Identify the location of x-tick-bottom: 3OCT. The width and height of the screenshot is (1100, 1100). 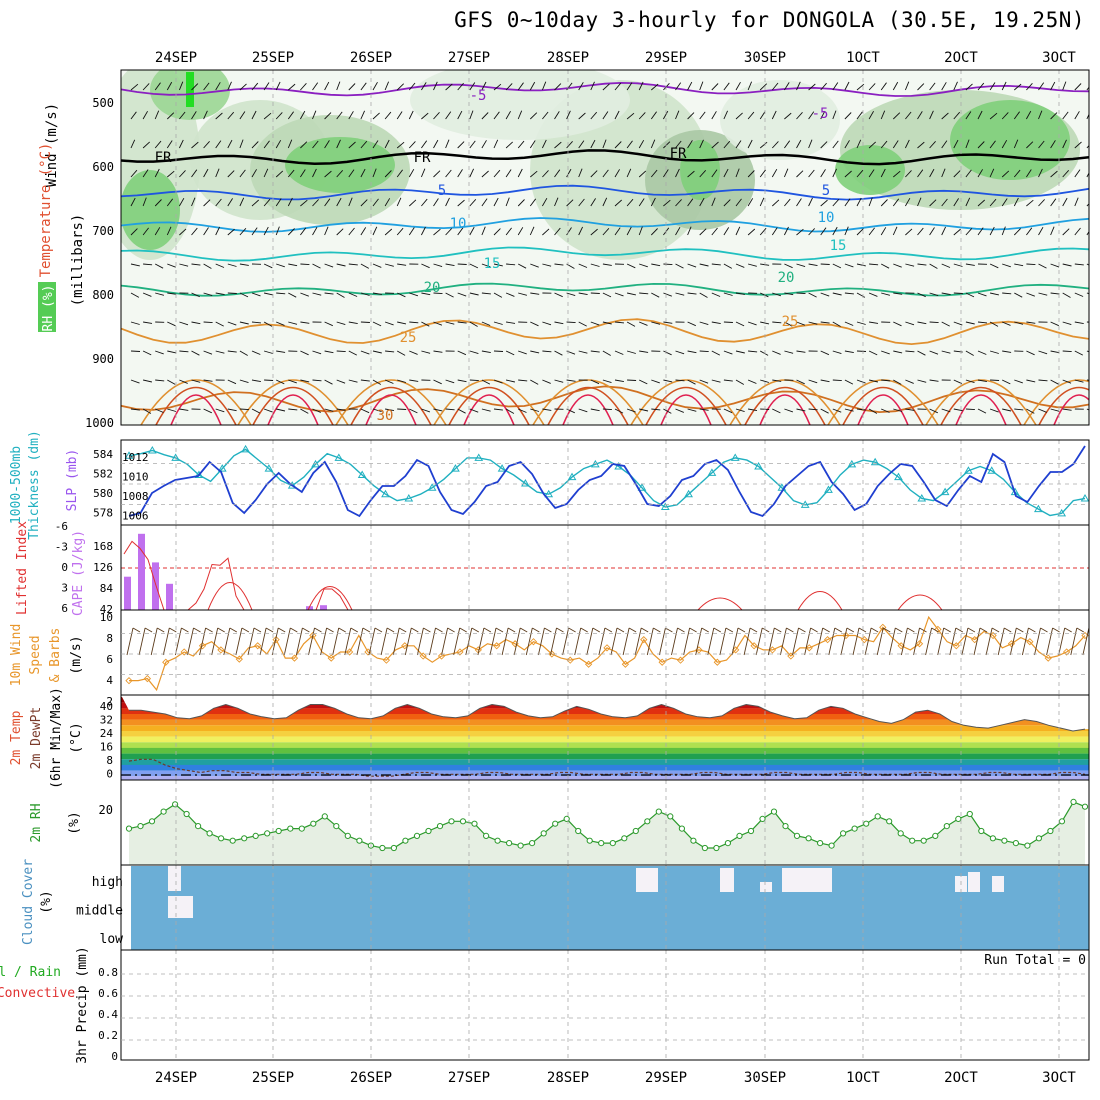
(1059, 1078).